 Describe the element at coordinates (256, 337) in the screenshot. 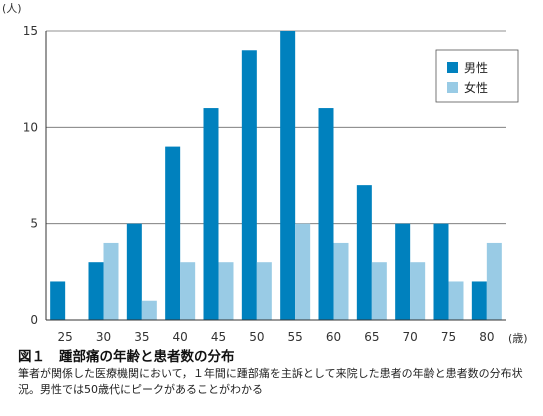

I see `x-tick-label: 50` at that location.